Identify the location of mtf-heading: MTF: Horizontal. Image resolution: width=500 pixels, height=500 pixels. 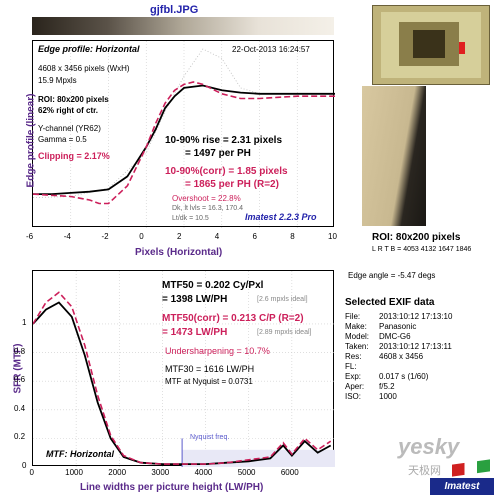
(80, 454).